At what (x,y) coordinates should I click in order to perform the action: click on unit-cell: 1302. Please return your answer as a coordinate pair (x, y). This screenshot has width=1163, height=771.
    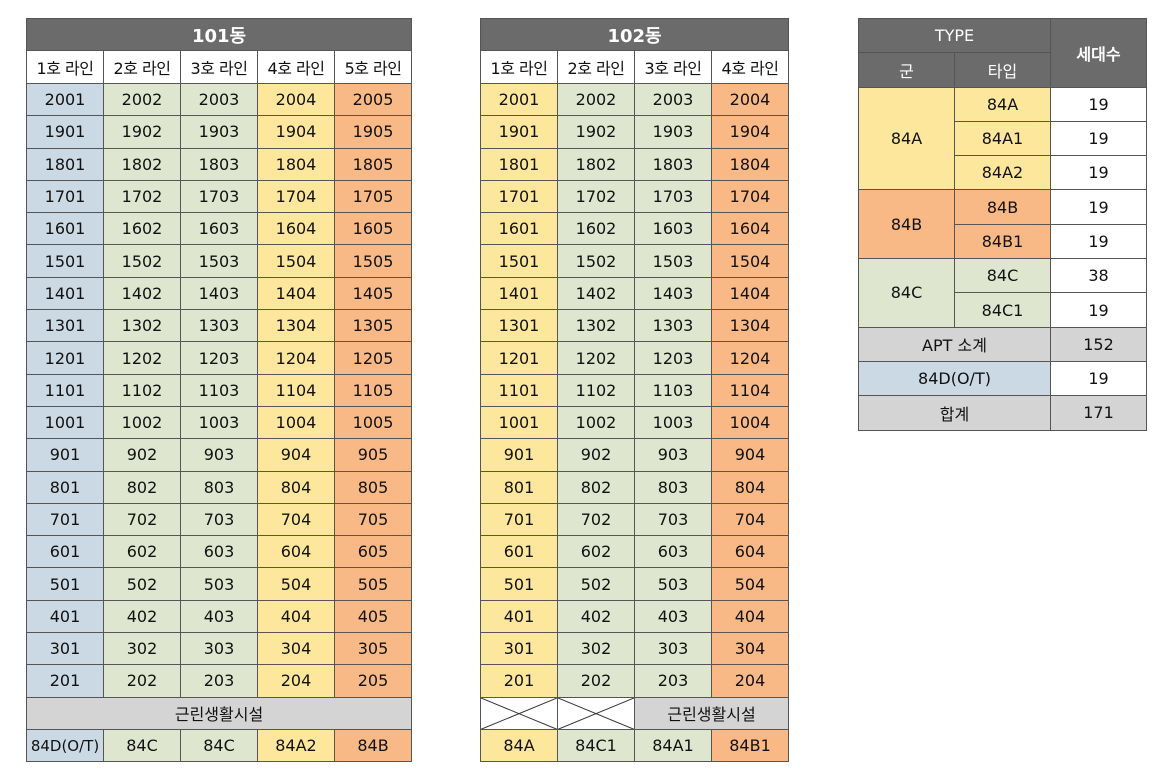
    Looking at the image, I should click on (596, 326).